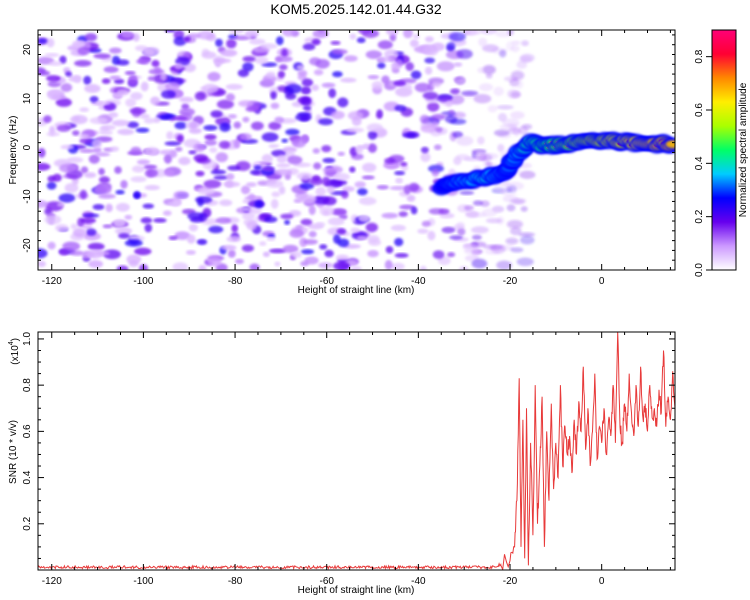  I want to click on snr-x-tick-label: -40, so click(418, 581).